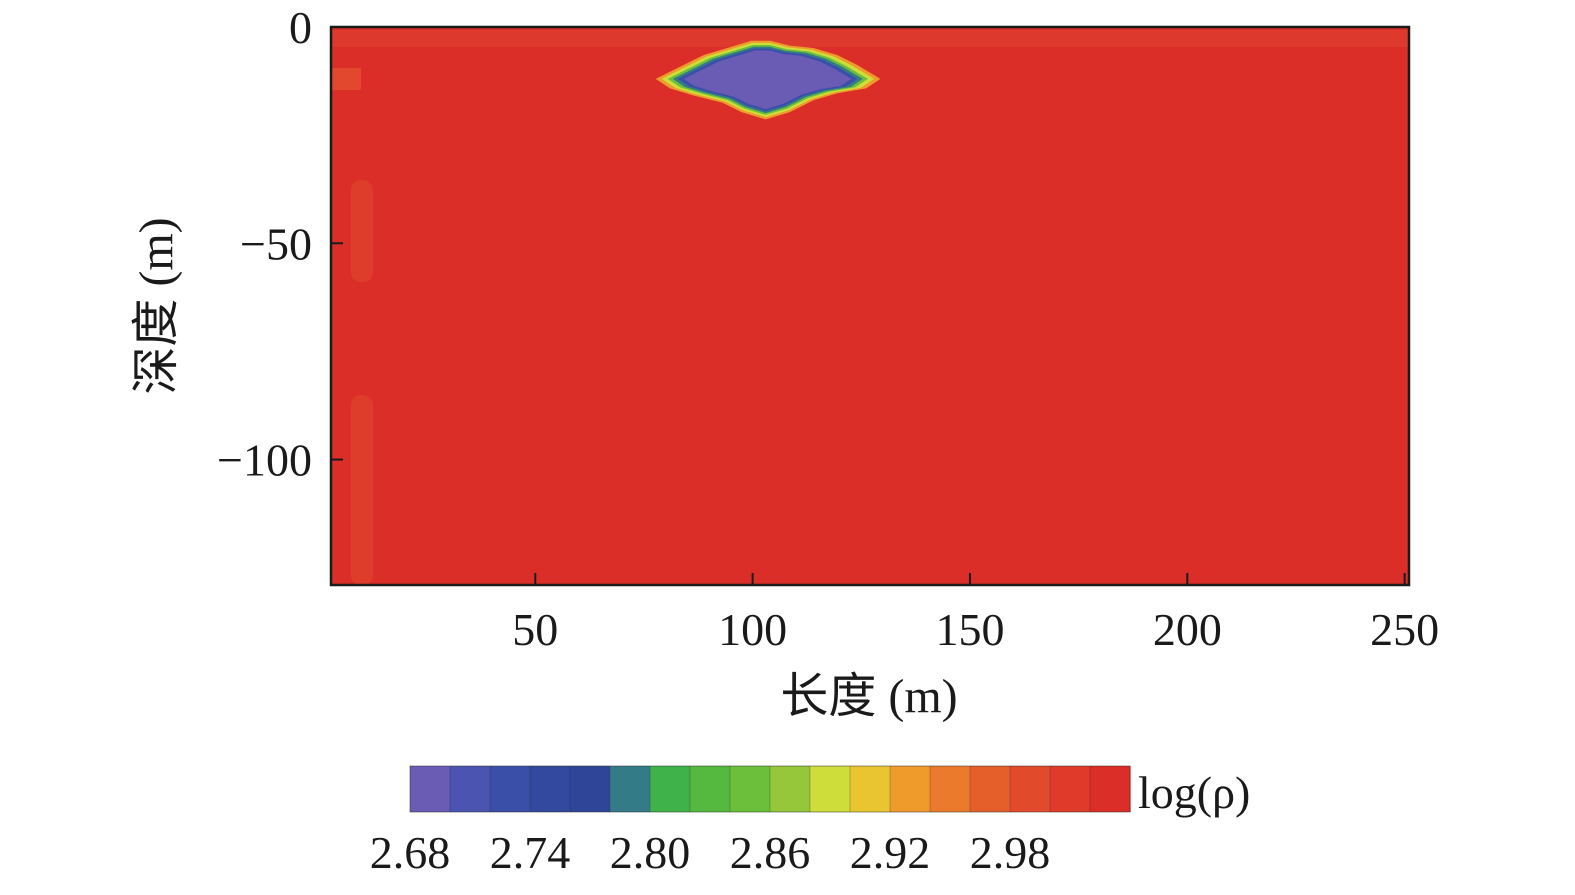 The height and width of the screenshot is (895, 1575). What do you see at coordinates (752, 629) in the screenshot?
I see `x-tick-label: 100` at bounding box center [752, 629].